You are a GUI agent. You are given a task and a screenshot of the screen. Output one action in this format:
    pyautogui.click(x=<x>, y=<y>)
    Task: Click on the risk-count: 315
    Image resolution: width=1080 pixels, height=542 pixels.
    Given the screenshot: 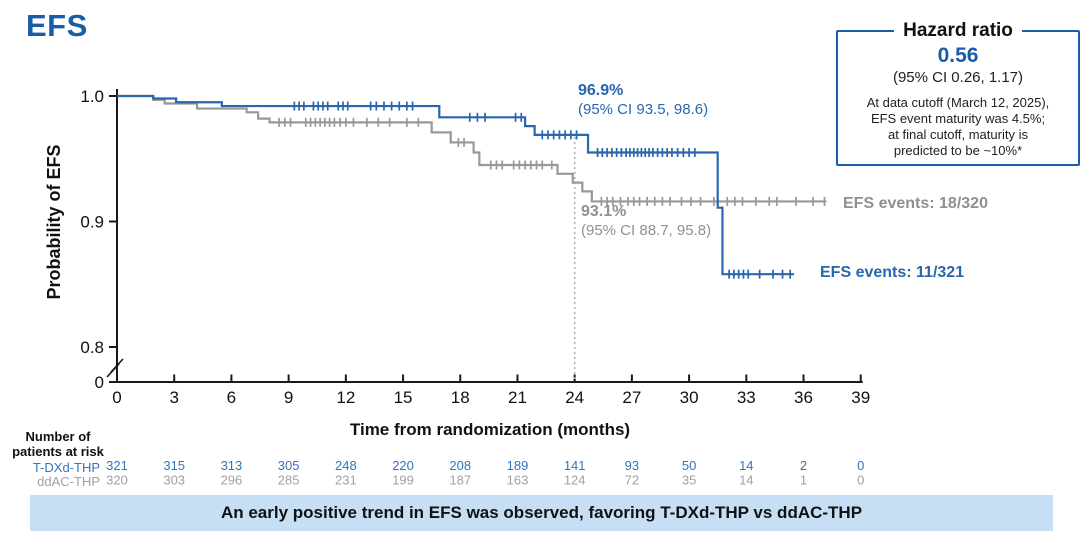 What is the action you would take?
    pyautogui.click(x=174, y=465)
    